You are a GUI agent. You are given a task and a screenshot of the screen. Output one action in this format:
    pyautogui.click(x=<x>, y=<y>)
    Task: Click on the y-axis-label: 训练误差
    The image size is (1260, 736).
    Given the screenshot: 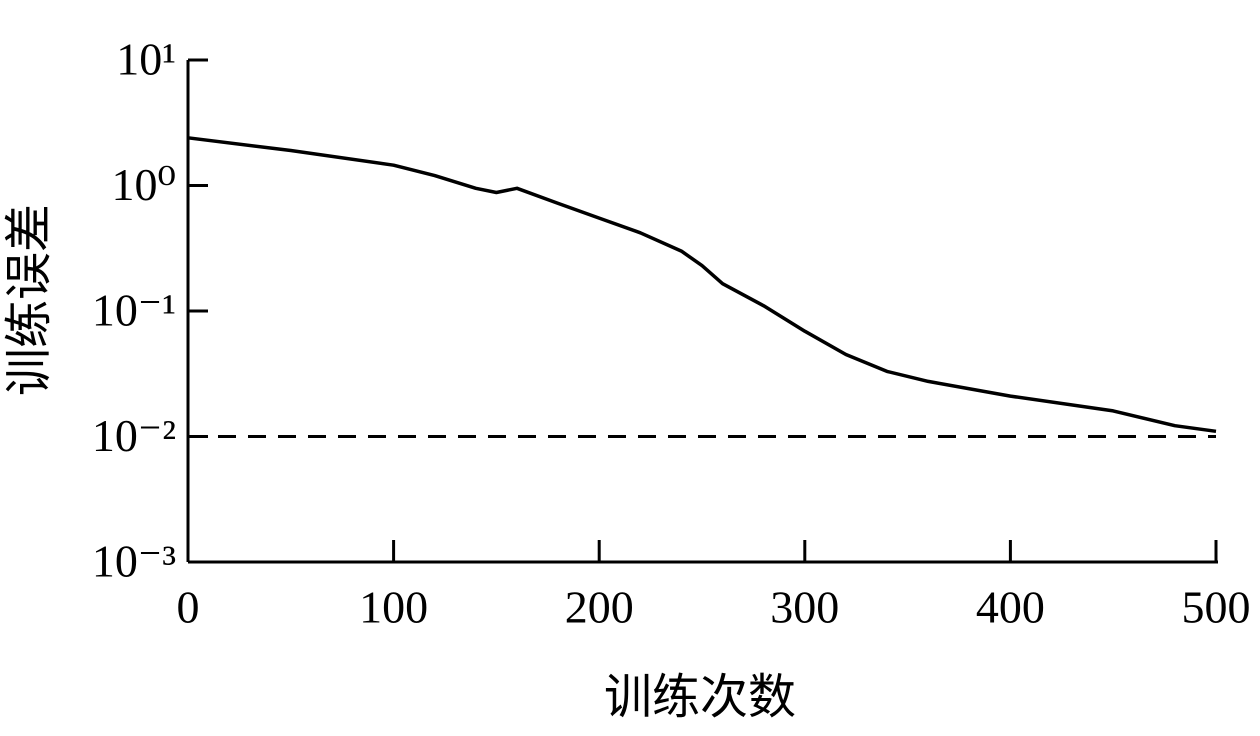 What is the action you would take?
    pyautogui.click(x=29, y=300)
    